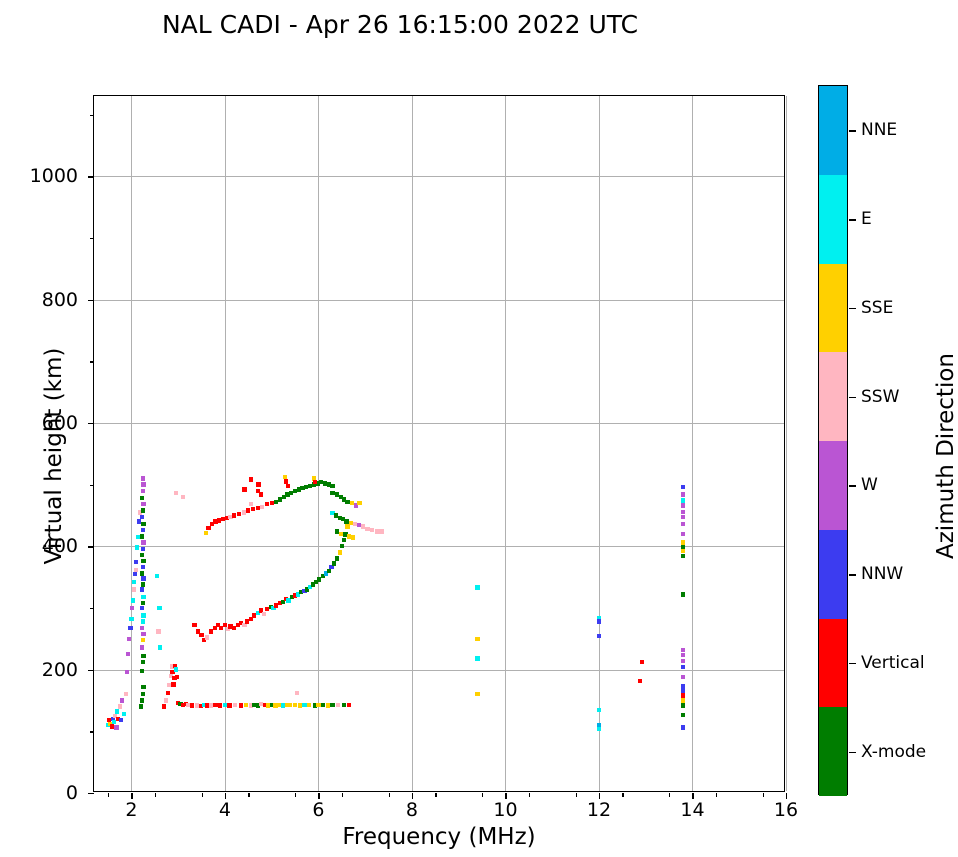  I want to click on gridline-vertical, so click(225, 443).